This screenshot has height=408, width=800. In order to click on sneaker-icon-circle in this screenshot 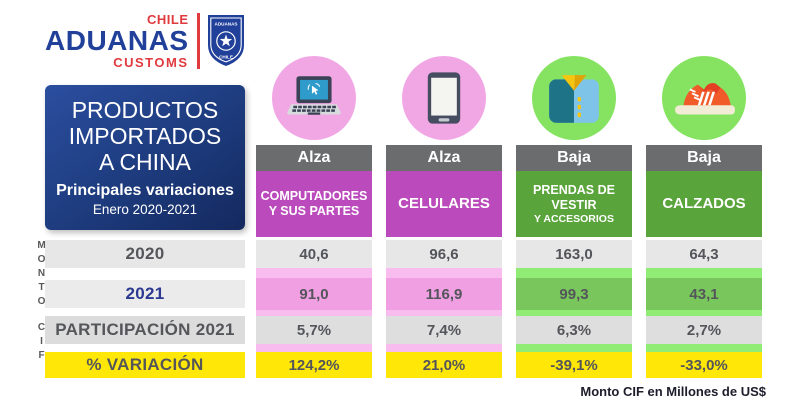, I will do `click(704, 98)`.